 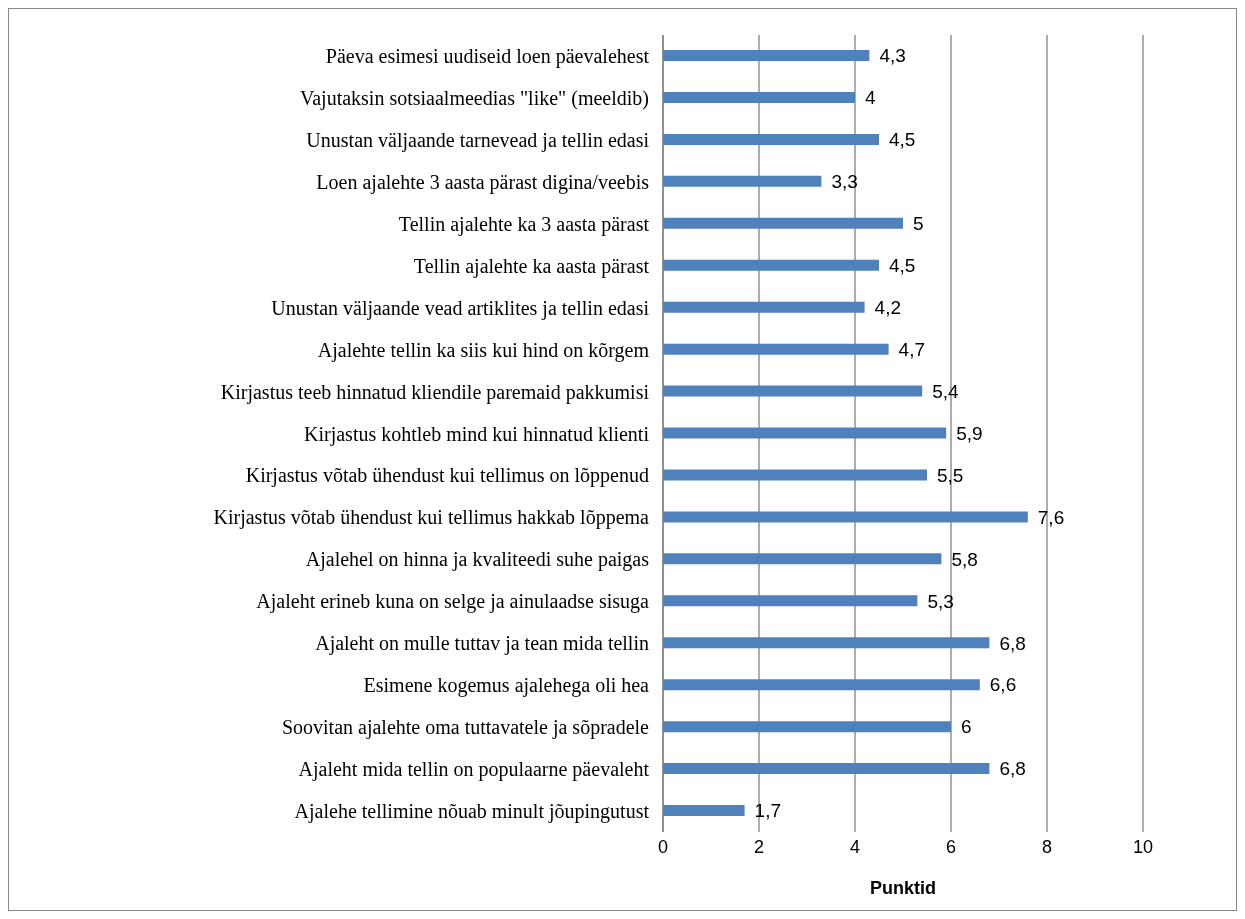 What do you see at coordinates (768, 811) in the screenshot?
I see `data-label: 1,7` at bounding box center [768, 811].